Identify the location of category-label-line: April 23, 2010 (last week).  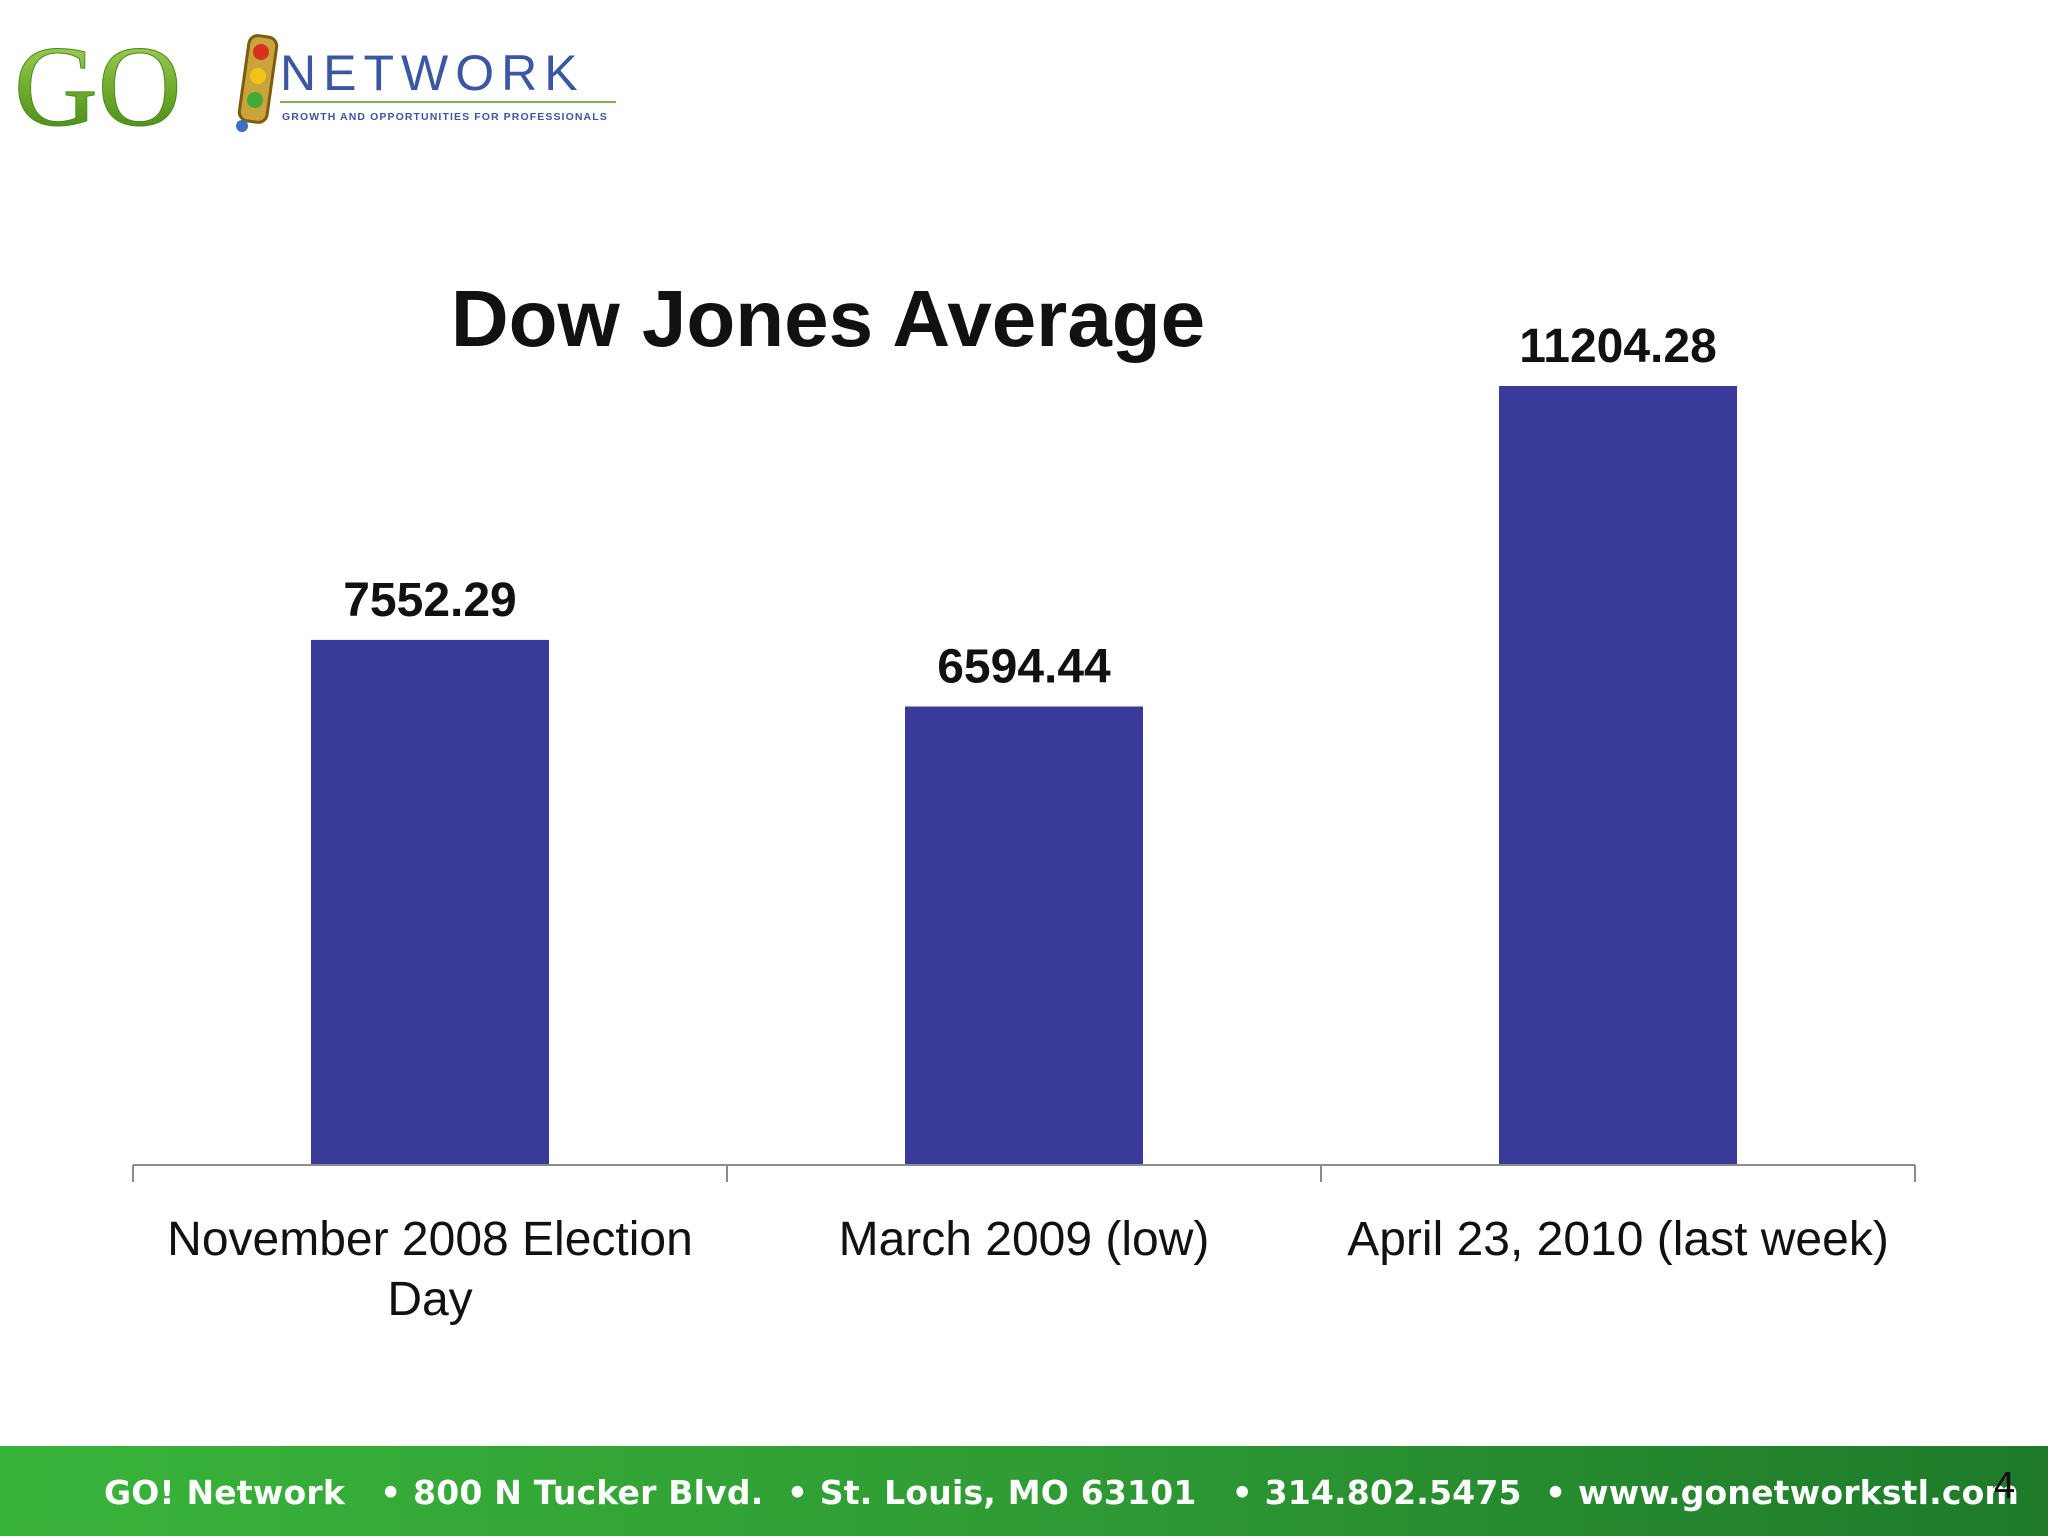
(1618, 1239).